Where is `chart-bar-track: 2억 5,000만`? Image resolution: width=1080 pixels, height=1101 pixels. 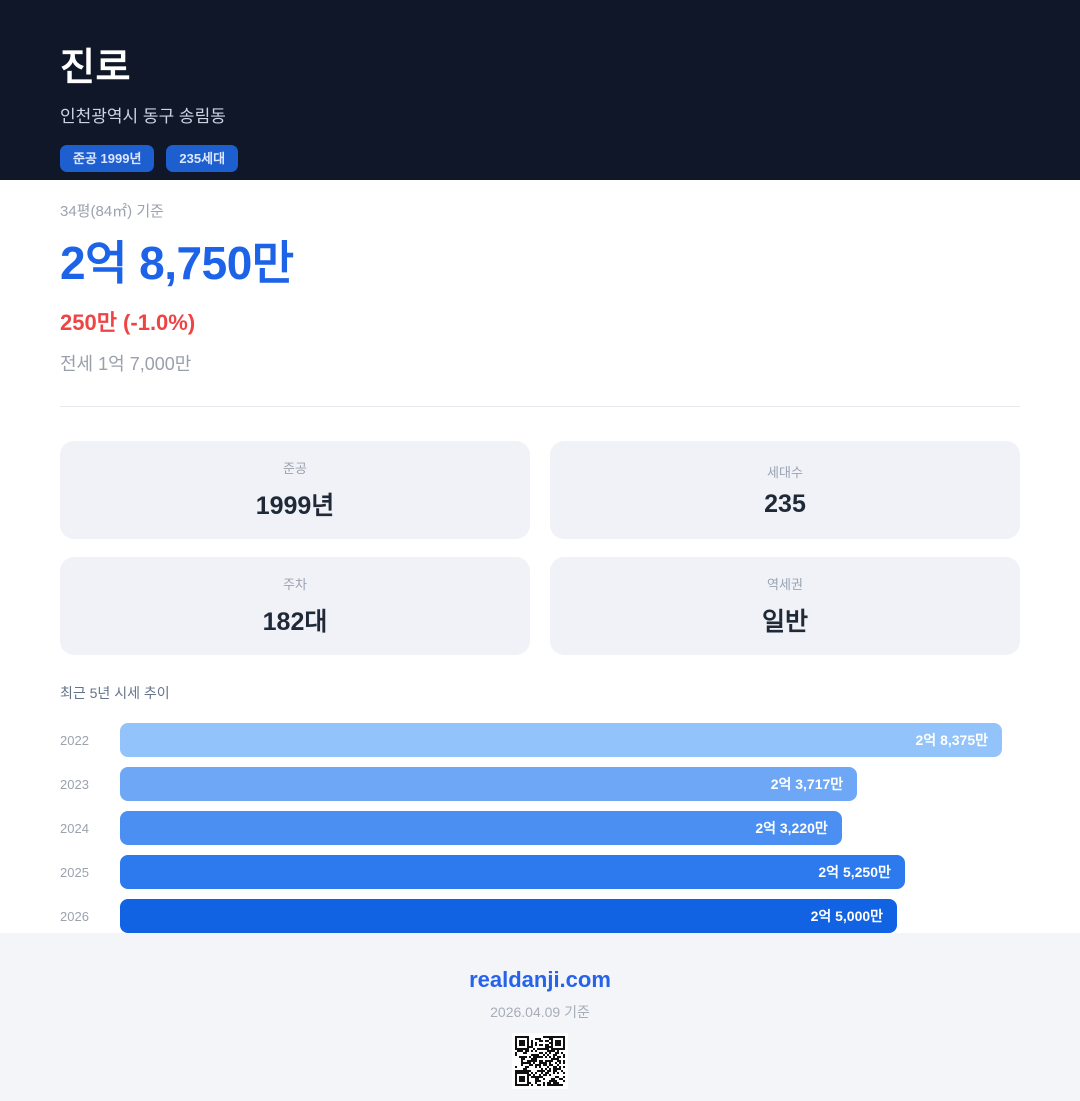 chart-bar-track: 2억 5,000만 is located at coordinates (570, 916).